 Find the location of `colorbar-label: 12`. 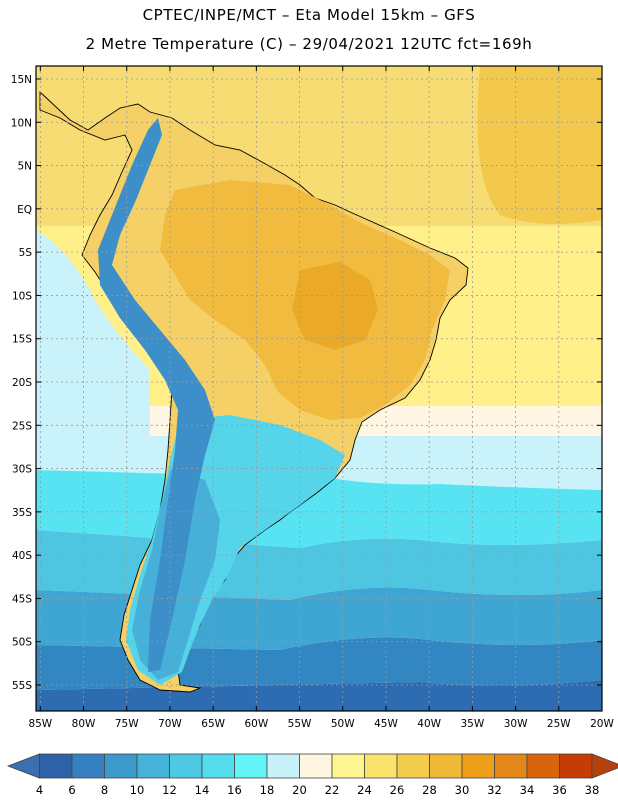

colorbar-label: 12 is located at coordinates (169, 790).